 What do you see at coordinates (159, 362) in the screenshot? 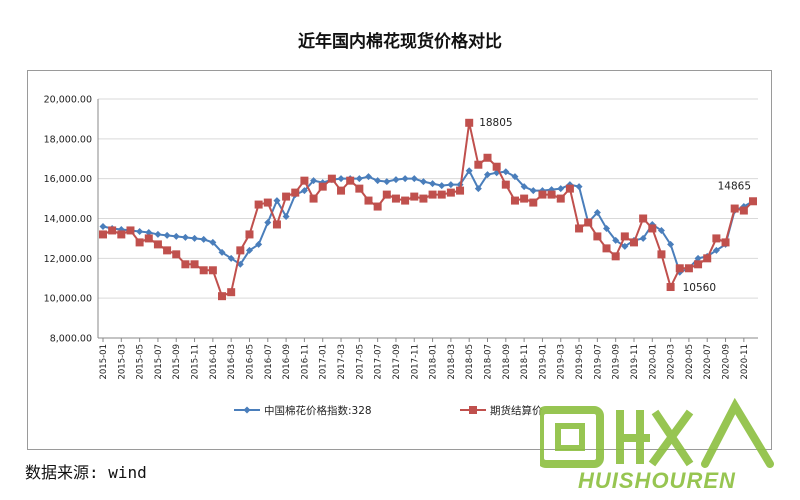
I see `x-tick-label: 2015-07` at bounding box center [159, 362].